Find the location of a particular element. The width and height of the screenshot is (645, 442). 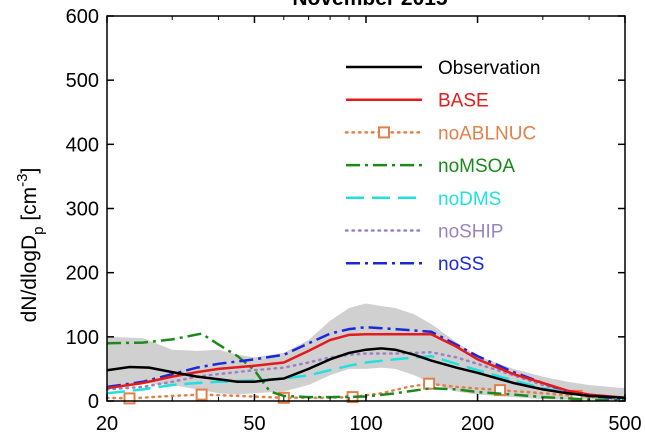

y-axis-label-close: ] is located at coordinates (29, 171).